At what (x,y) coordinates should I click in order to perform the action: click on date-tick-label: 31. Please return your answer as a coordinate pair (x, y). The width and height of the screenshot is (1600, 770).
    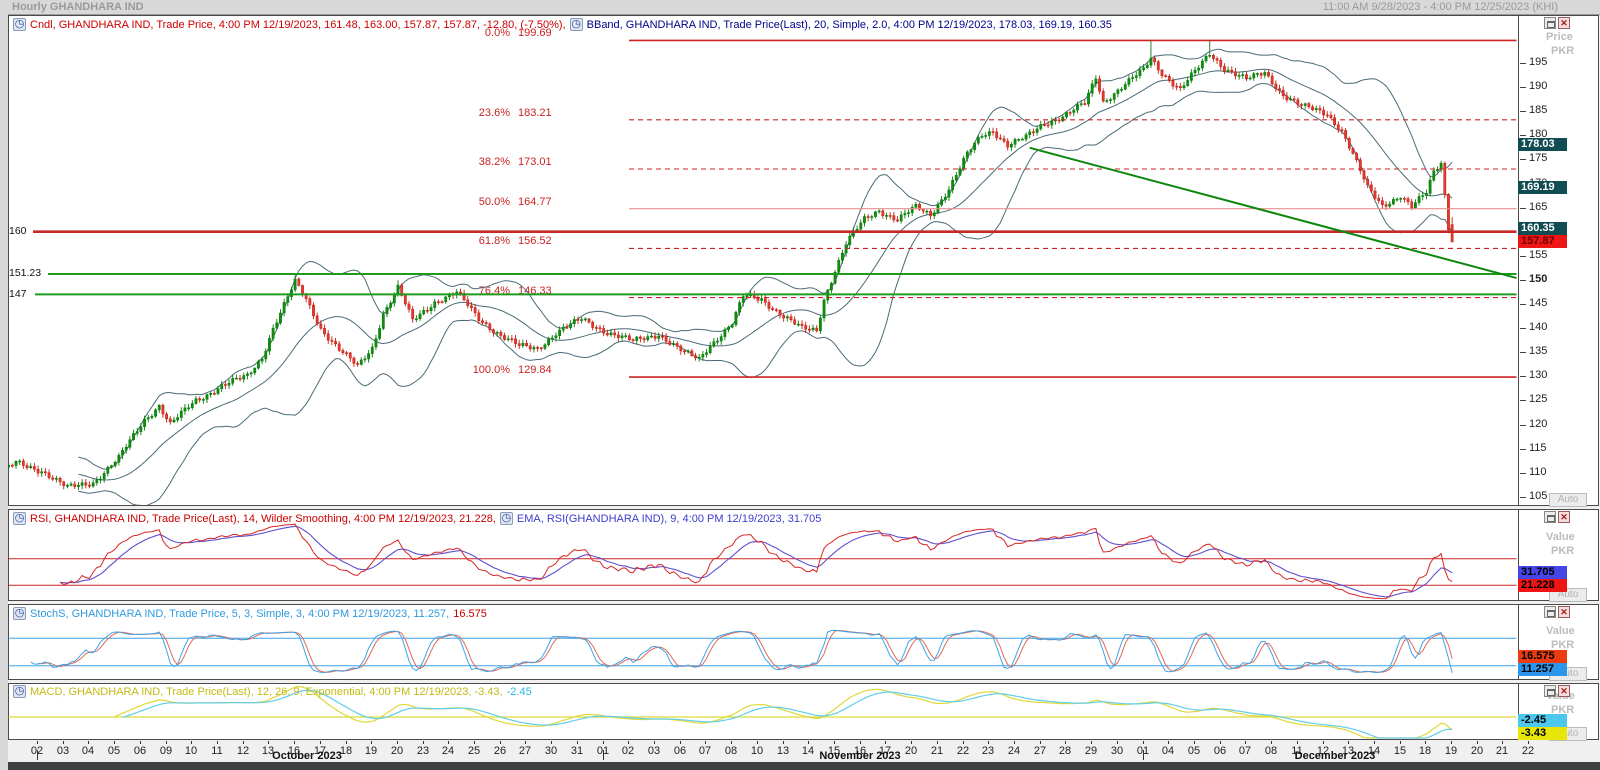
    Looking at the image, I should click on (577, 751).